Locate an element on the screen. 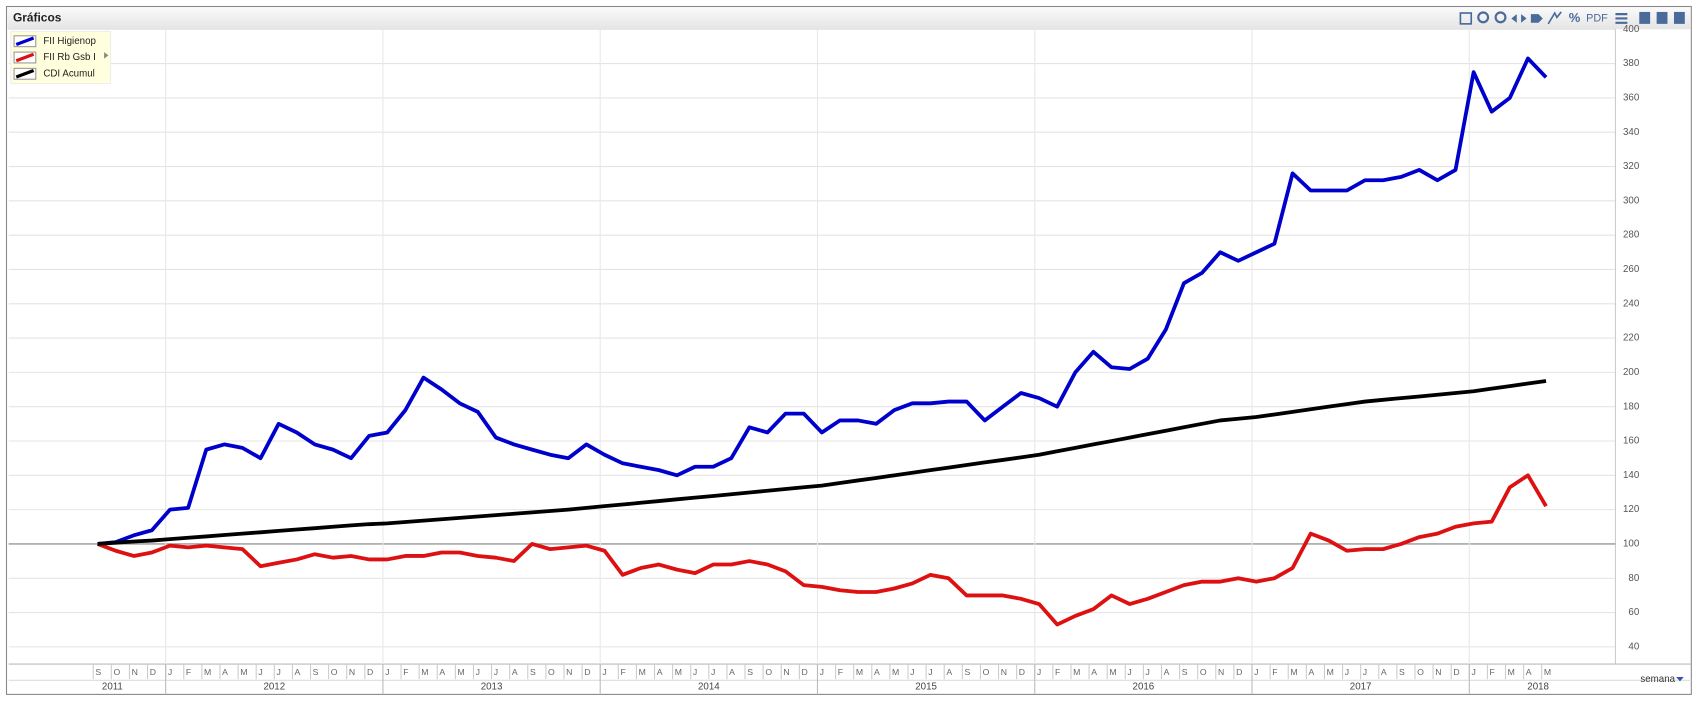  y-tick-label: 360 is located at coordinates (1631, 97).